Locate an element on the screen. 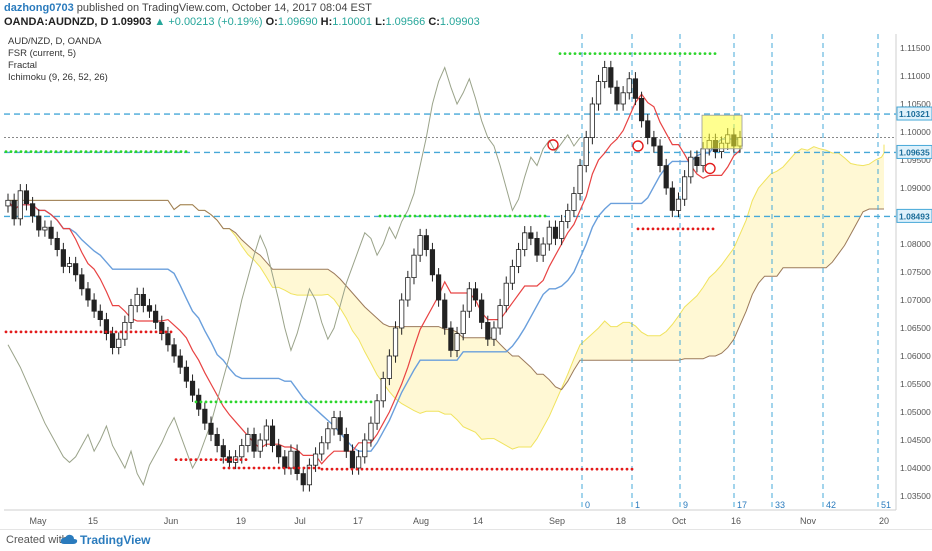  vertical-line-label: 17 is located at coordinates (742, 505).